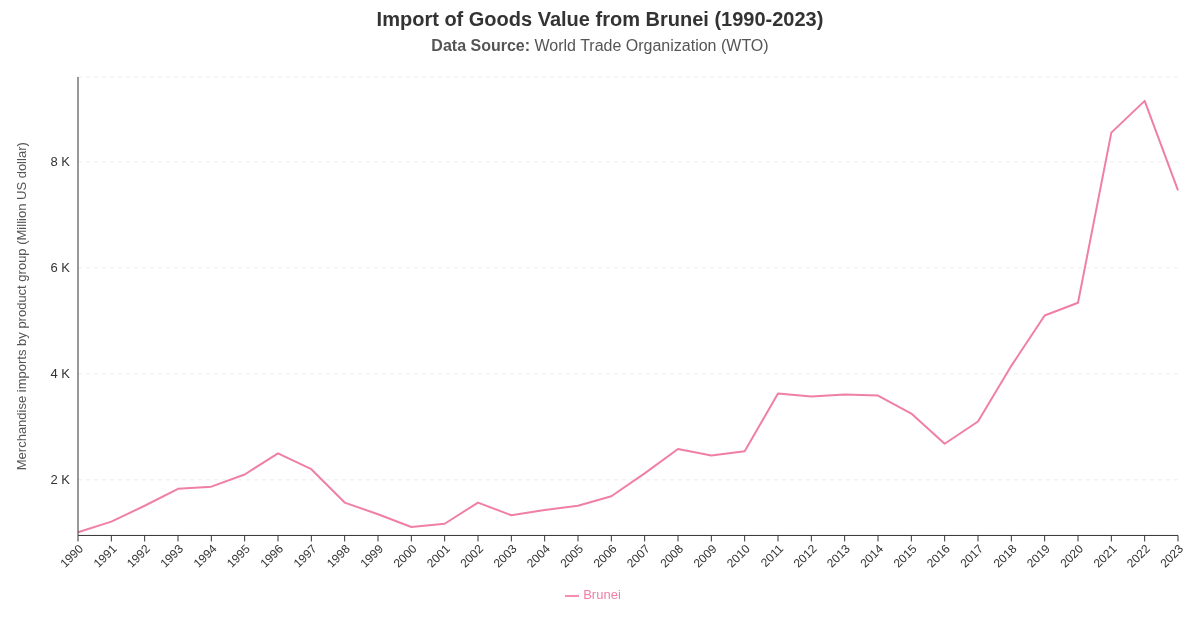  I want to click on y-tick-label: 2 K, so click(60, 480).